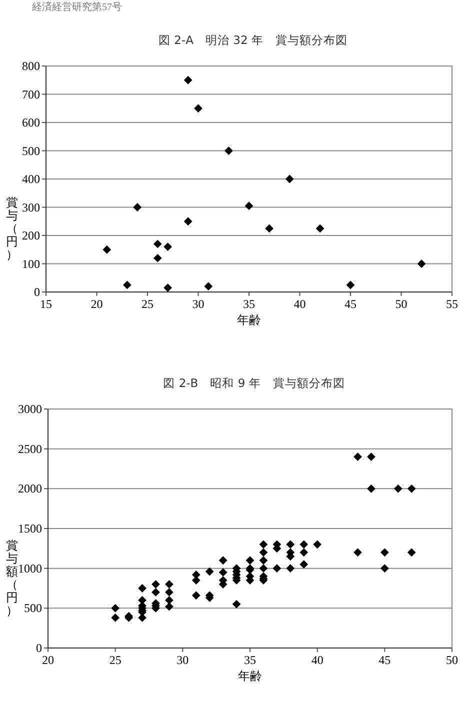 The height and width of the screenshot is (705, 464). What do you see at coordinates (31, 66) in the screenshot?
I see `y-tick-label: 800` at bounding box center [31, 66].